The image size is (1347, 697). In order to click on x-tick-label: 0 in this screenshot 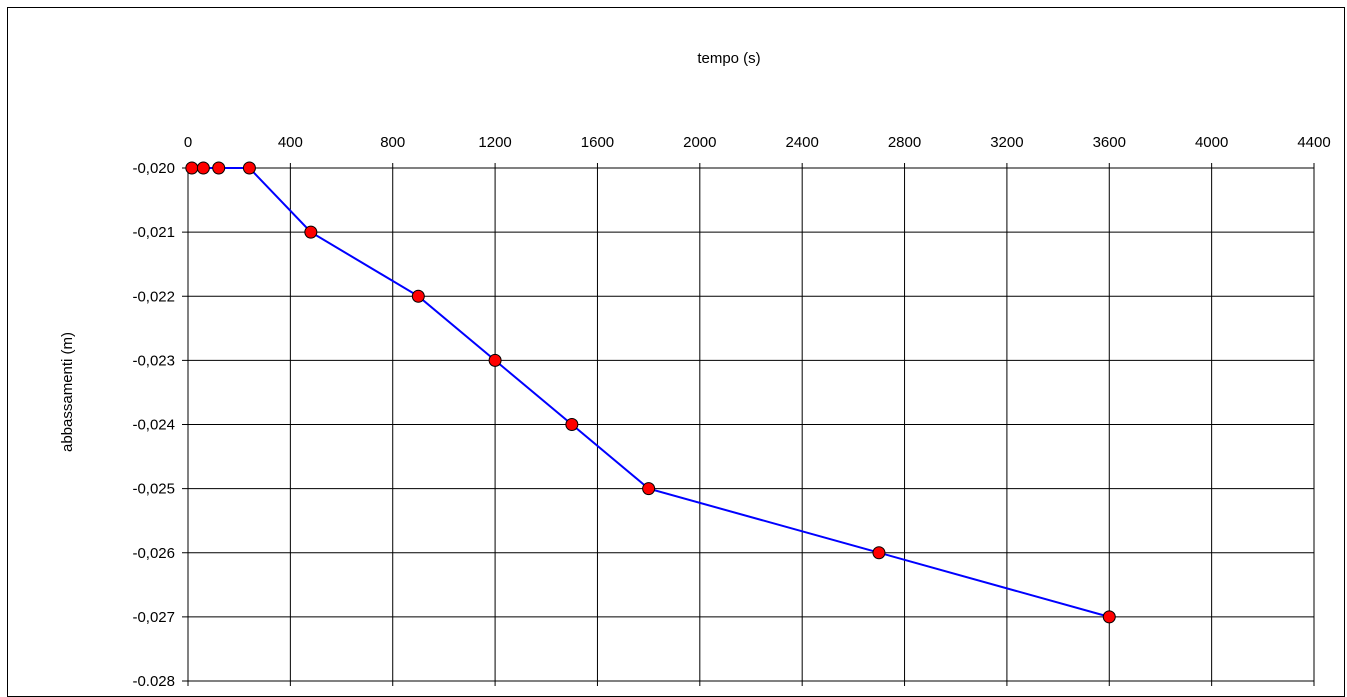, I will do `click(188, 142)`.